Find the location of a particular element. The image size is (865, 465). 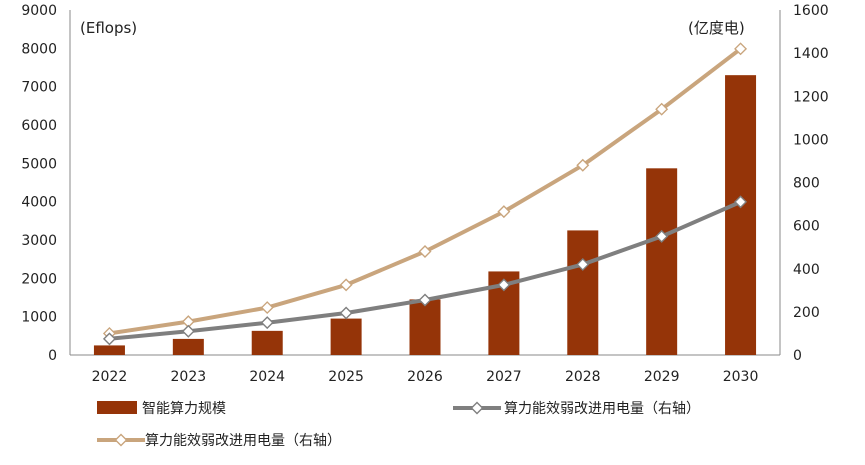

legend-swatch-bar is located at coordinates (117, 407).